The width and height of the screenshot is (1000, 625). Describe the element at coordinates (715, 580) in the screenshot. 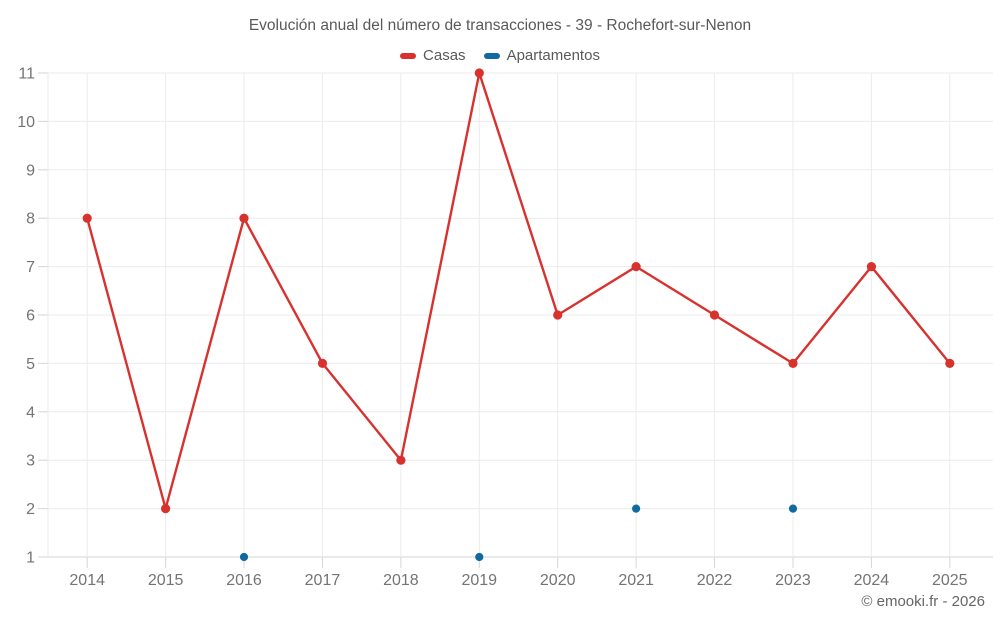

I see `x-tick-label: 2022` at that location.